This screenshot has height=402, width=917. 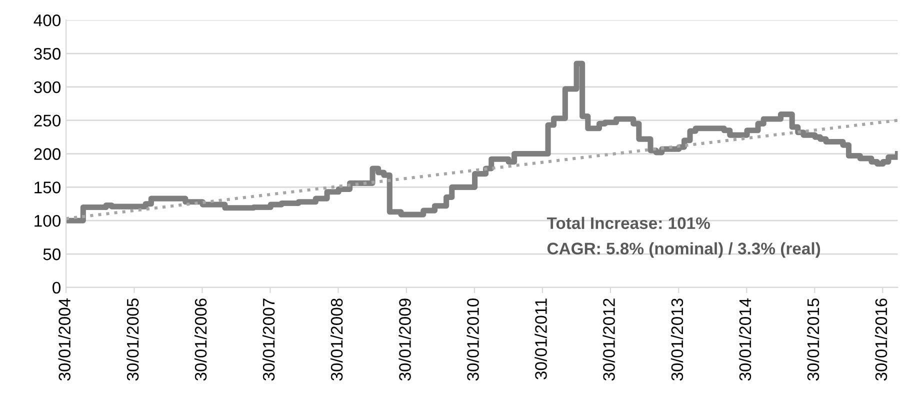 I want to click on y-tick-label: 150, so click(x=47, y=188).